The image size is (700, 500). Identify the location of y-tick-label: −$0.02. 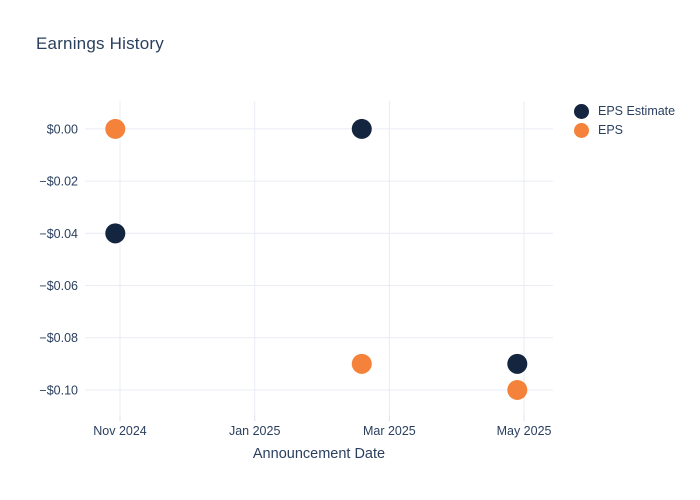
(58, 182).